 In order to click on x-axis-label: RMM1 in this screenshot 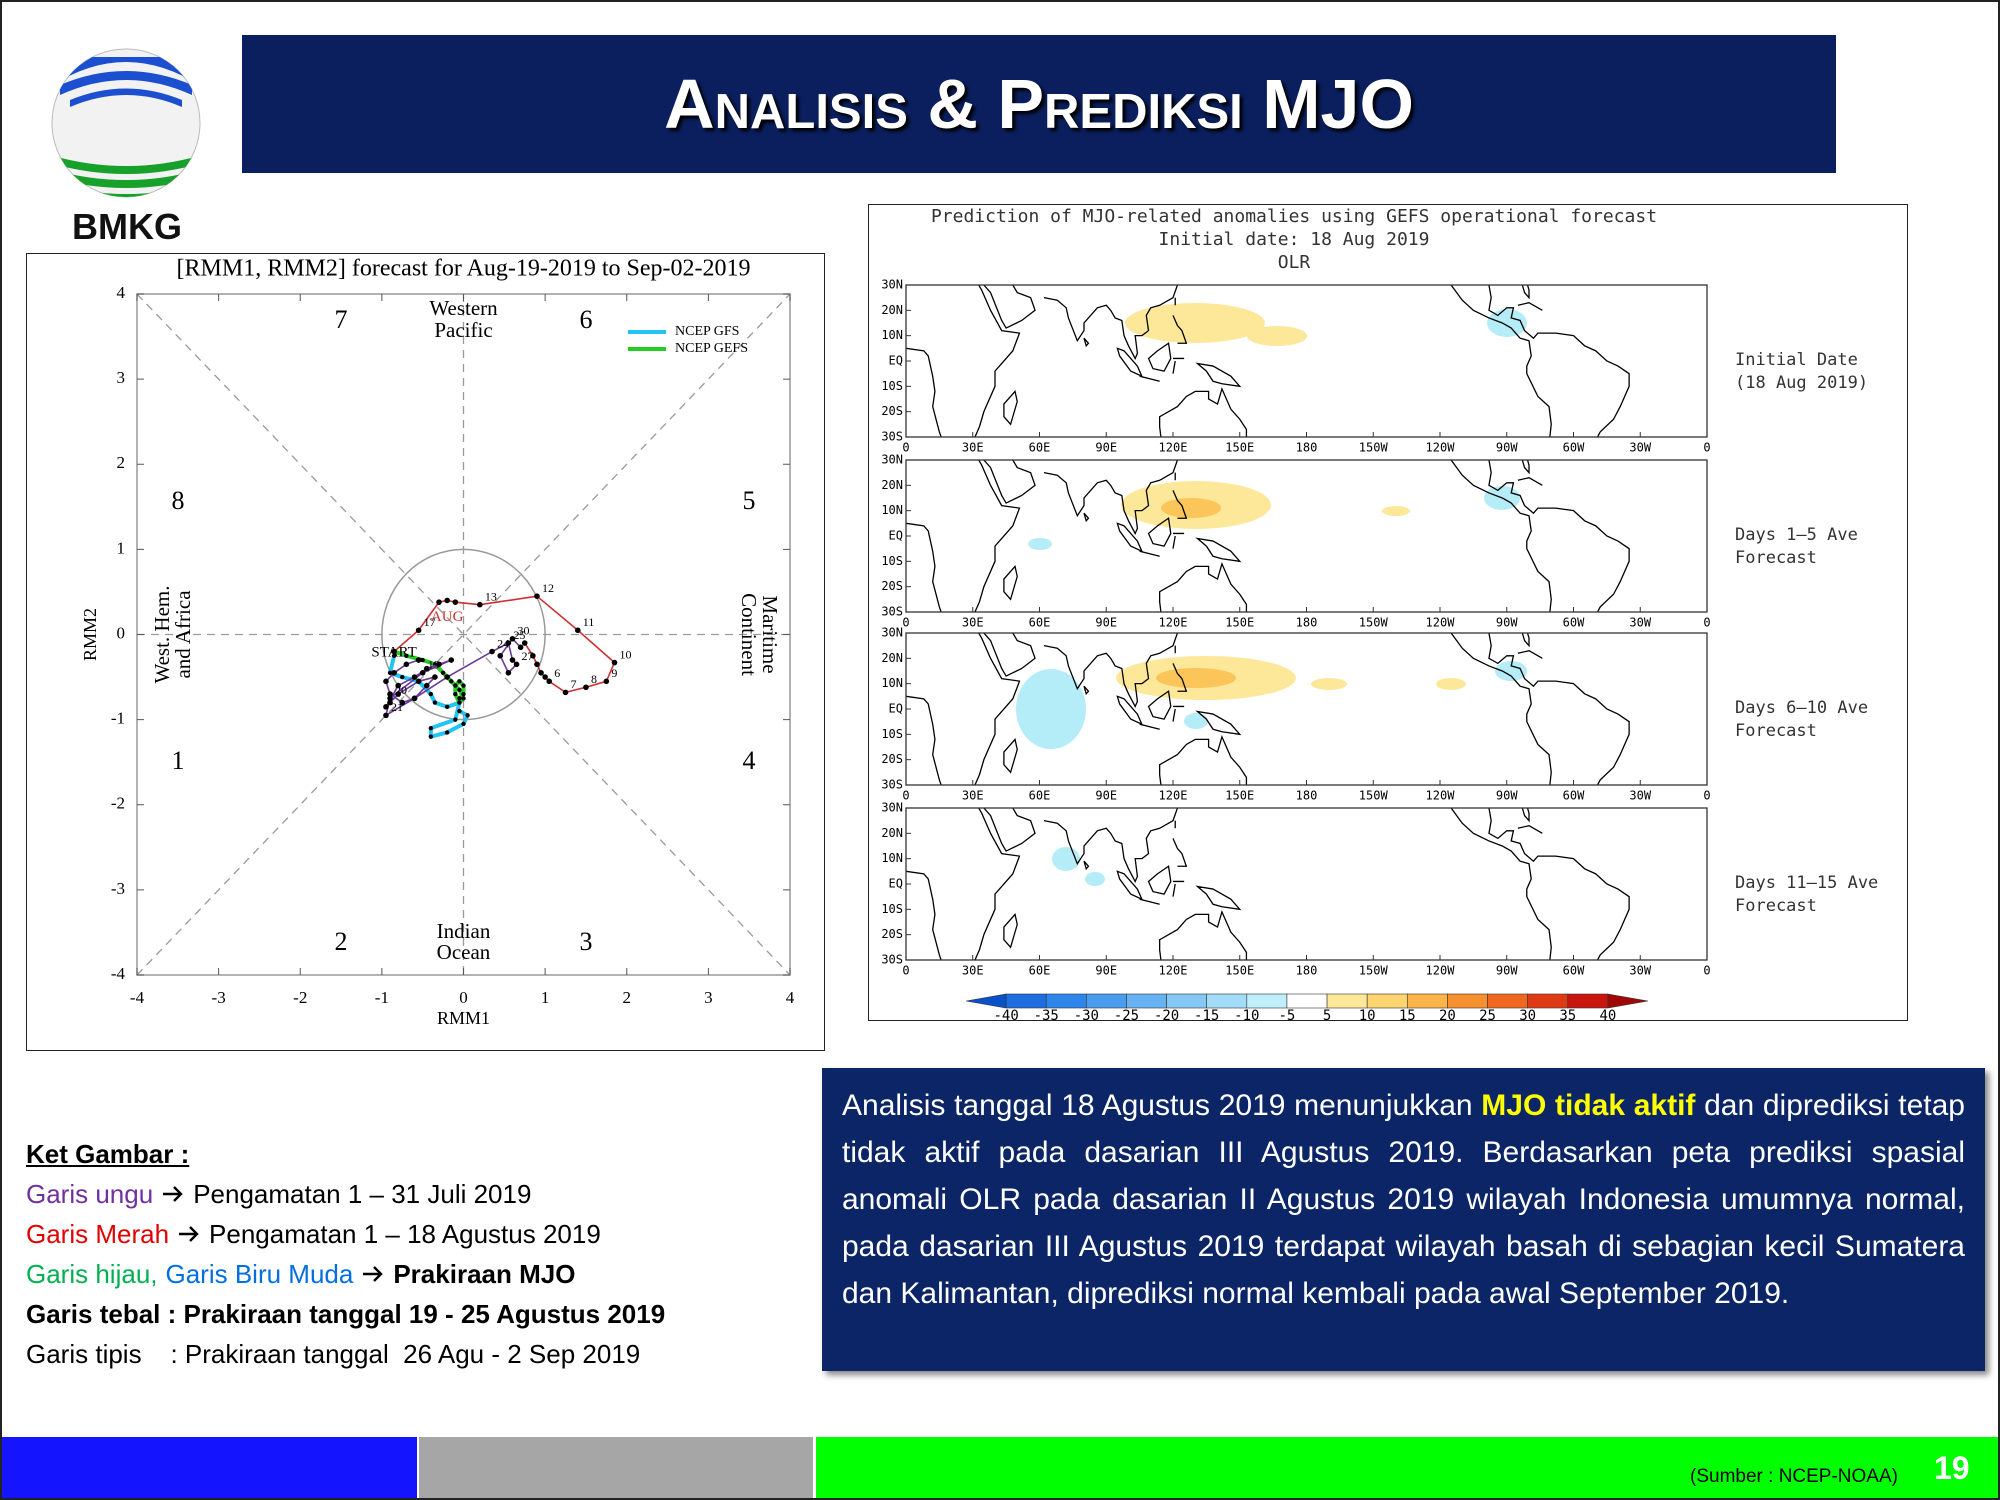, I will do `click(463, 1018)`.